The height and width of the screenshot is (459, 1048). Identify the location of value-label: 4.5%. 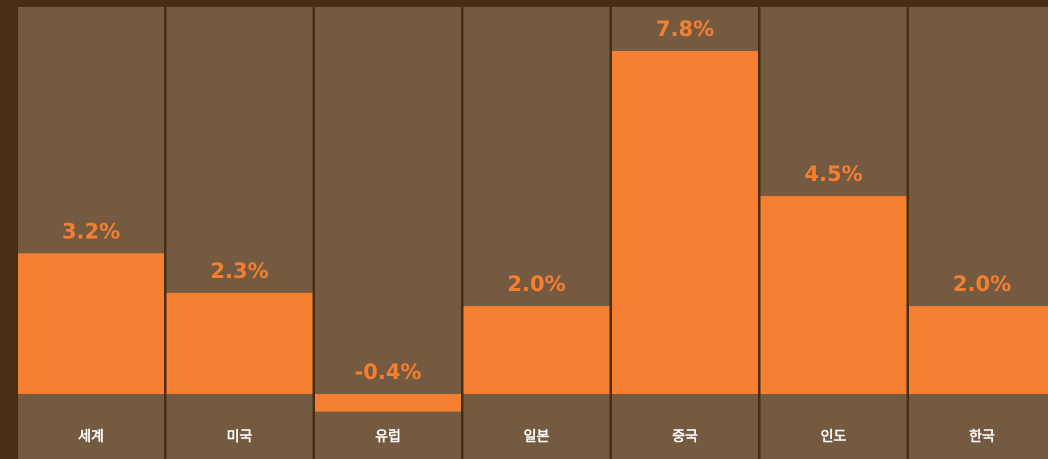
(833, 174).